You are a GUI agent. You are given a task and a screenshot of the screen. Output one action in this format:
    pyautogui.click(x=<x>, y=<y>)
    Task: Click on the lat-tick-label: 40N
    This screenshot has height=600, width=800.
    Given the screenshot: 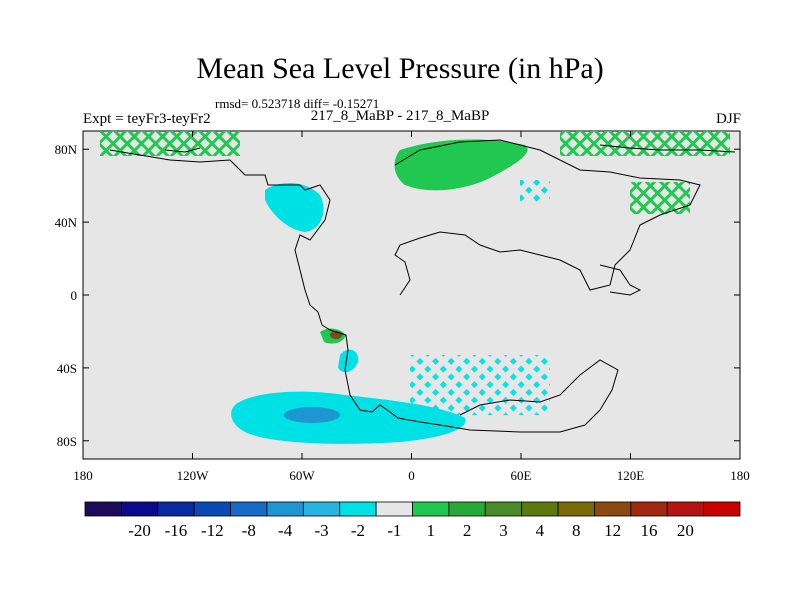 What is the action you would take?
    pyautogui.click(x=66, y=222)
    